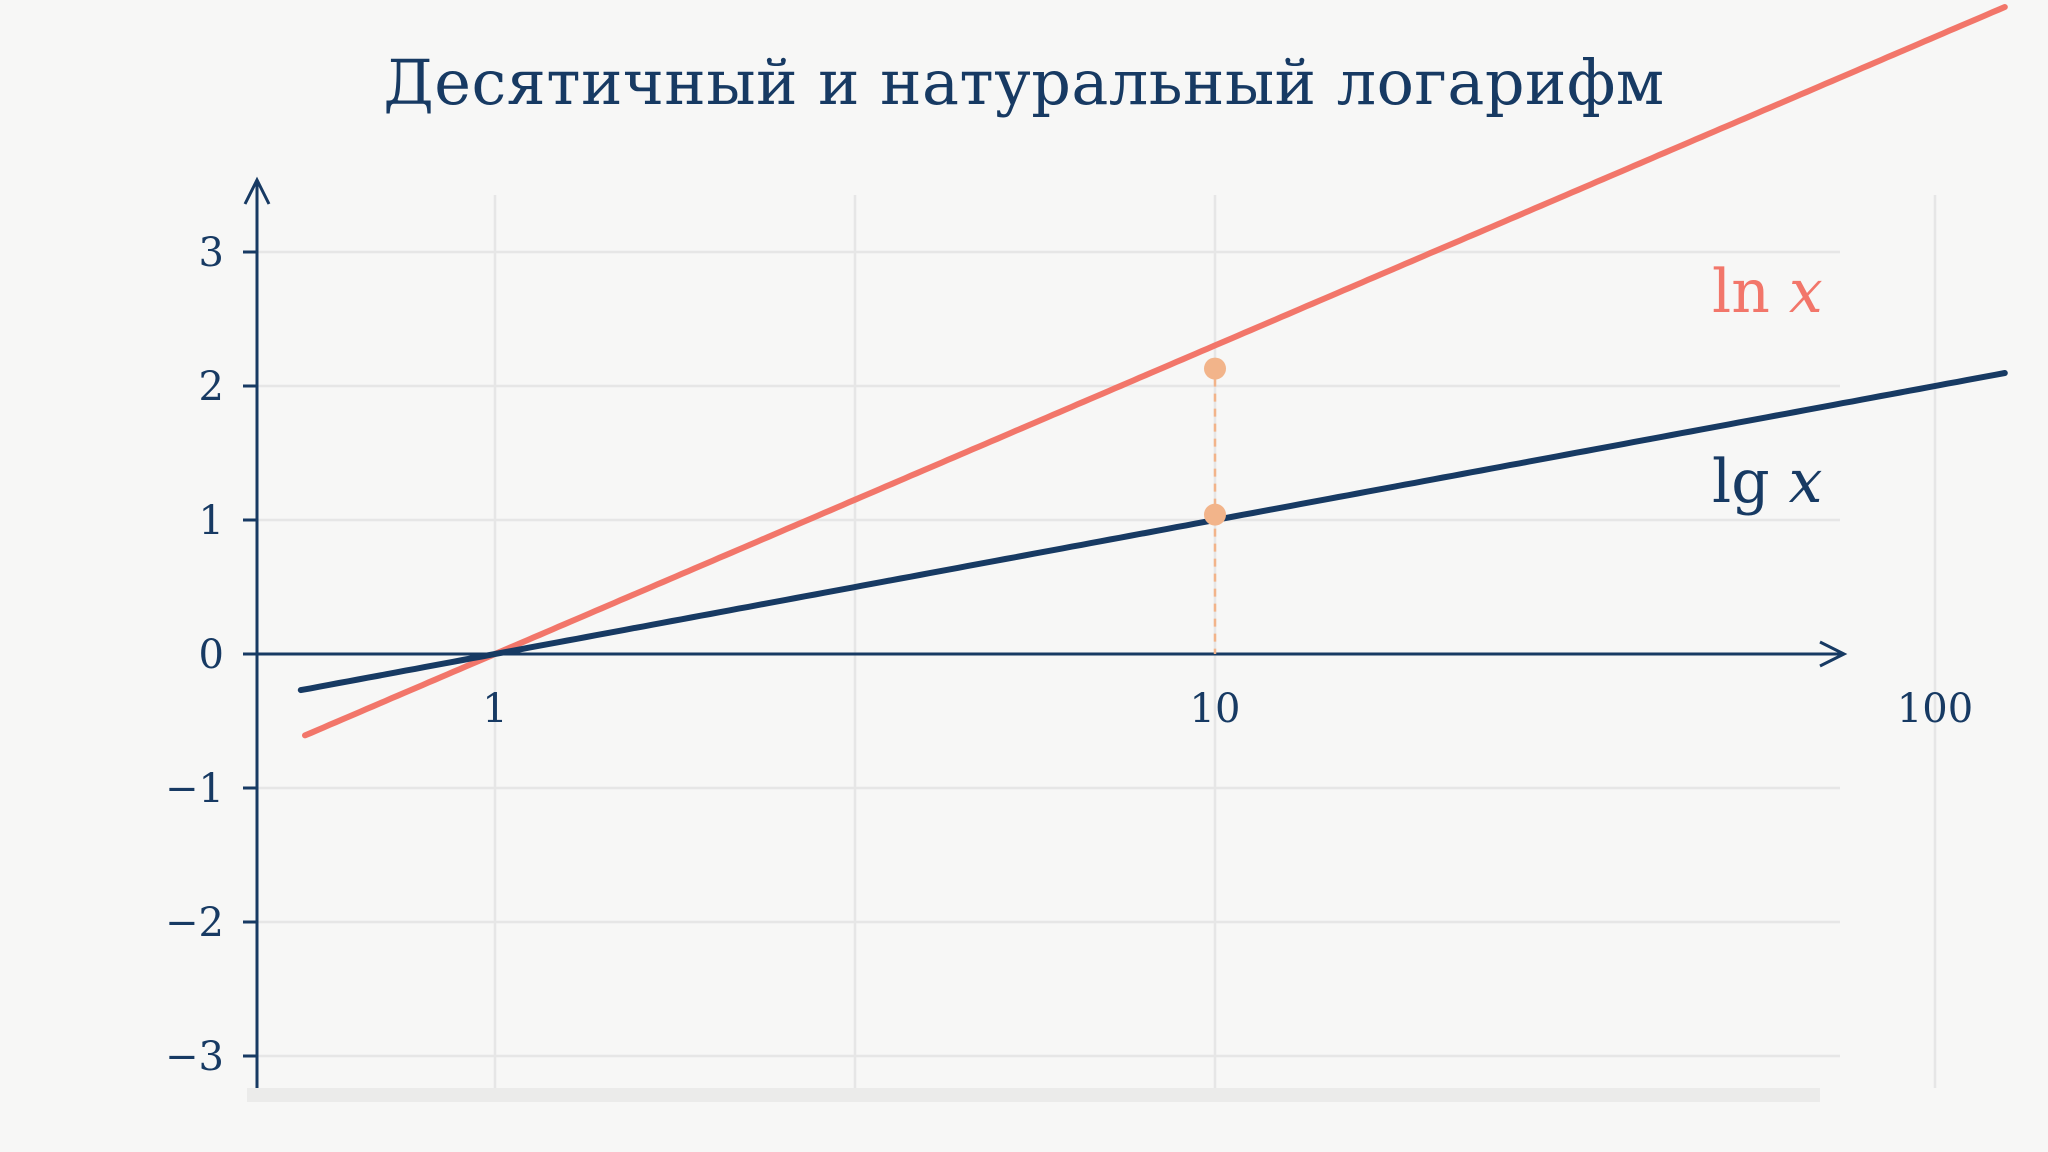 The width and height of the screenshot is (2048, 1152). Describe the element at coordinates (211, 521) in the screenshot. I see `y-tick-label: 1` at that location.